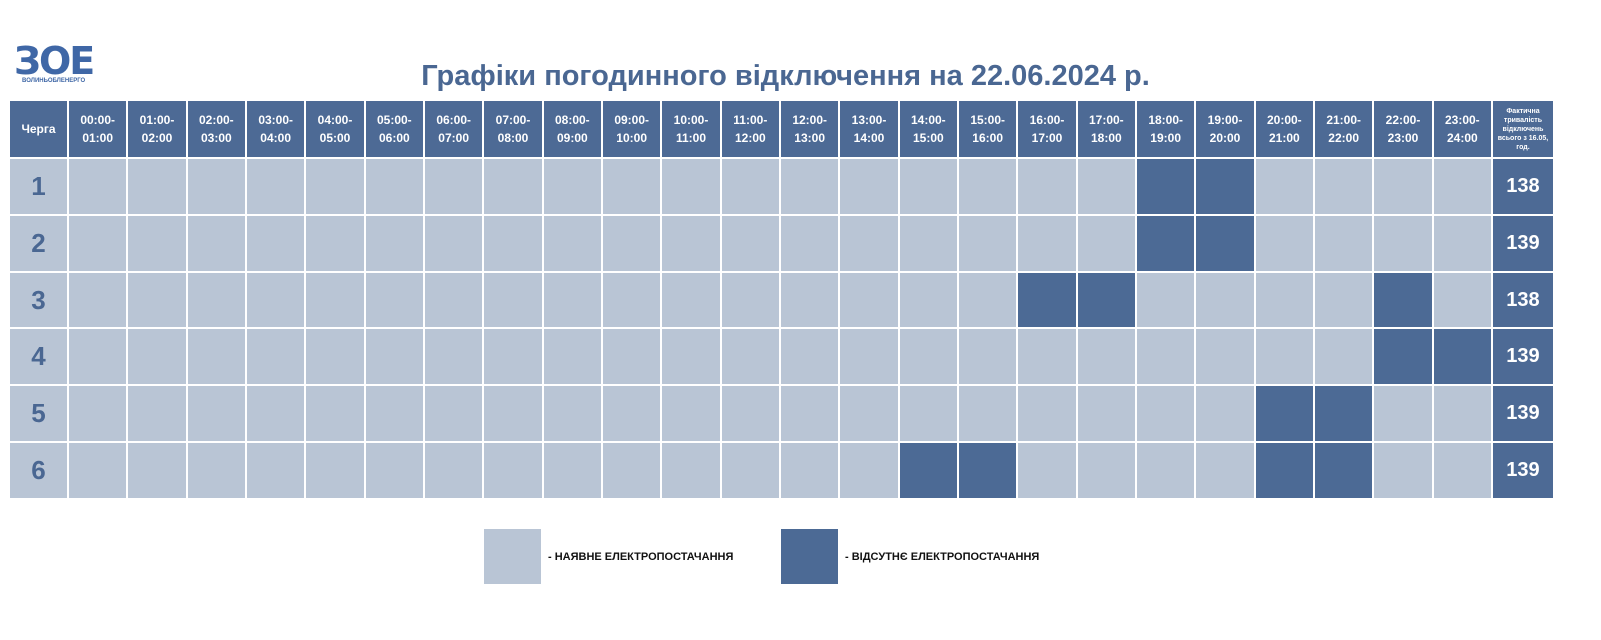 The height and width of the screenshot is (640, 1601). Describe the element at coordinates (1522, 186) in the screenshot. I see `total-hours: 138` at that location.